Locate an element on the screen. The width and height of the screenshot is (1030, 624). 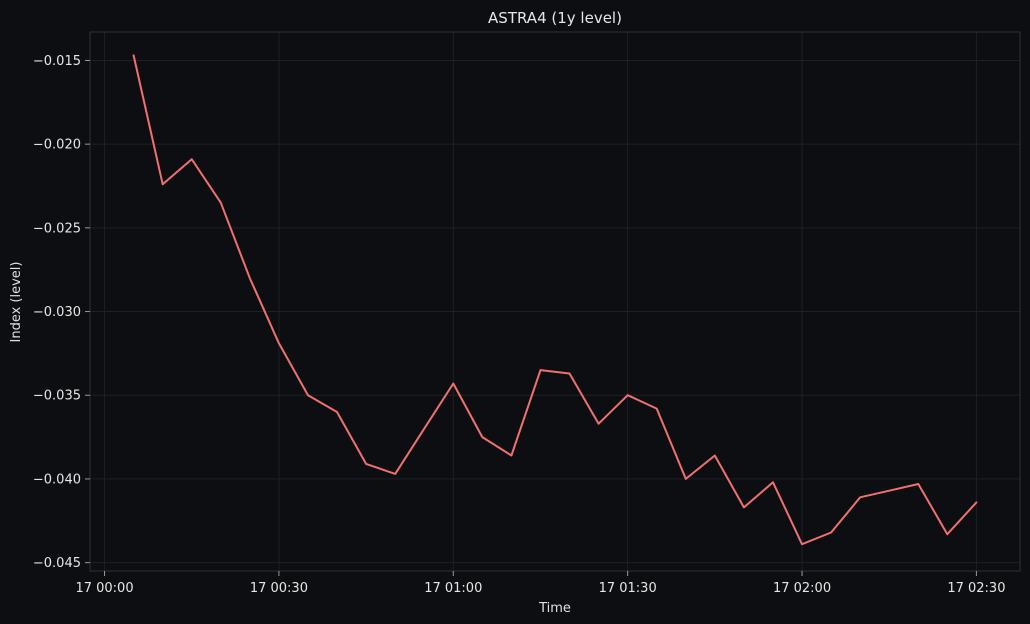
x-axis-label: Time is located at coordinates (554, 608).